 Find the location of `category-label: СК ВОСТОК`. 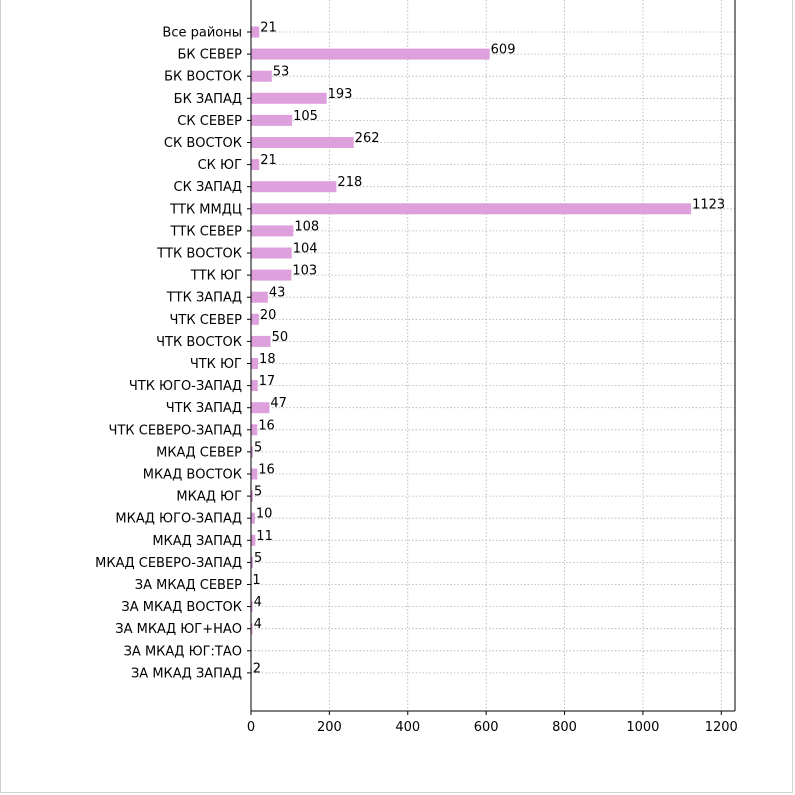

category-label: СК ВОСТОК is located at coordinates (203, 143).